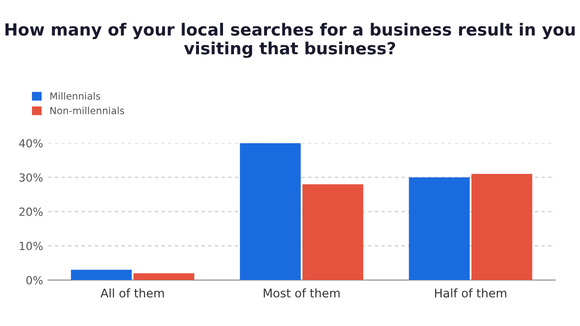 Image resolution: width=580 pixels, height=326 pixels. Describe the element at coordinates (302, 293) in the screenshot. I see `x-tick-label: Most of them` at that location.